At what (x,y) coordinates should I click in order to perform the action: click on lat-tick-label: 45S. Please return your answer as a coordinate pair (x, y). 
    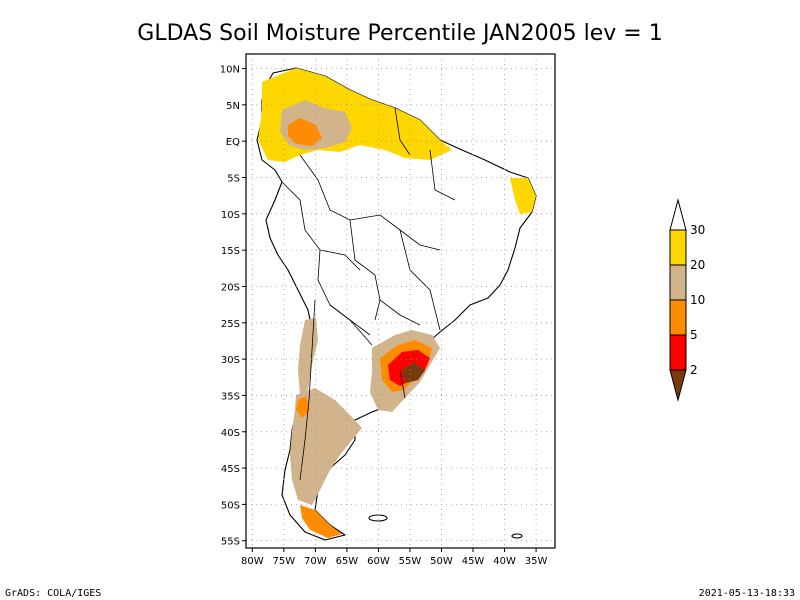
    Looking at the image, I should click on (230, 469).